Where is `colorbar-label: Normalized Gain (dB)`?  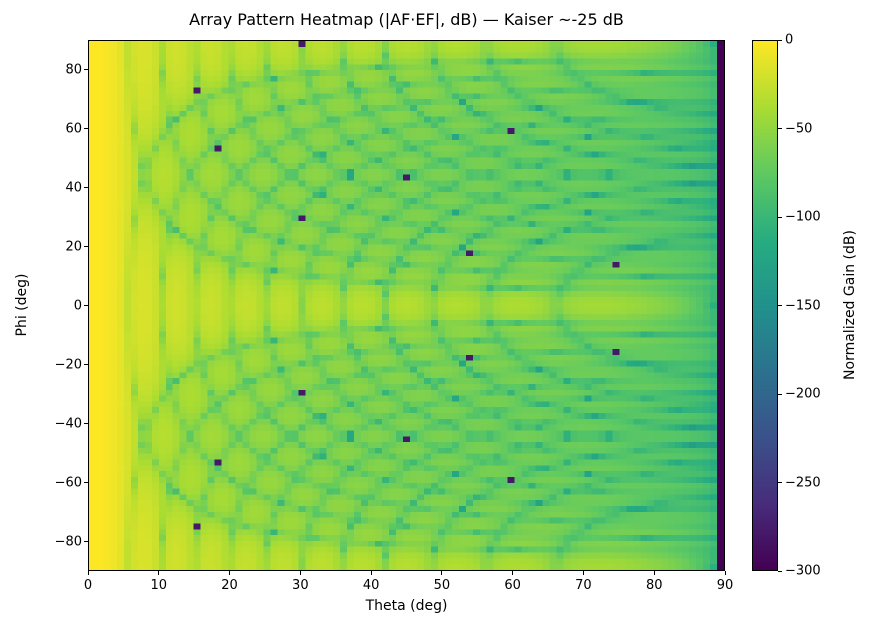 colorbar-label: Normalized Gain (dB) is located at coordinates (850, 305).